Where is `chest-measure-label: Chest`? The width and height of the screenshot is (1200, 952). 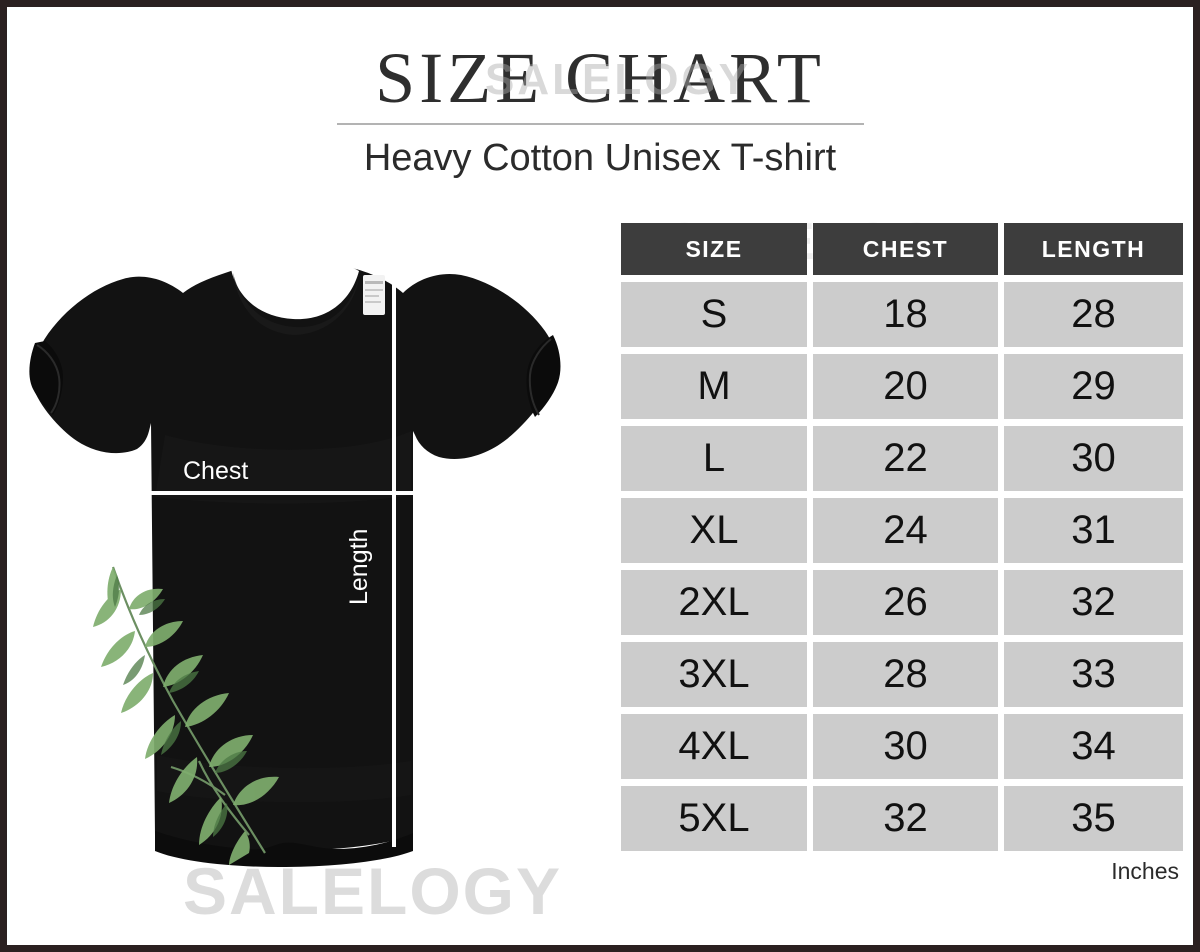
chest-measure-label: Chest is located at coordinates (216, 471).